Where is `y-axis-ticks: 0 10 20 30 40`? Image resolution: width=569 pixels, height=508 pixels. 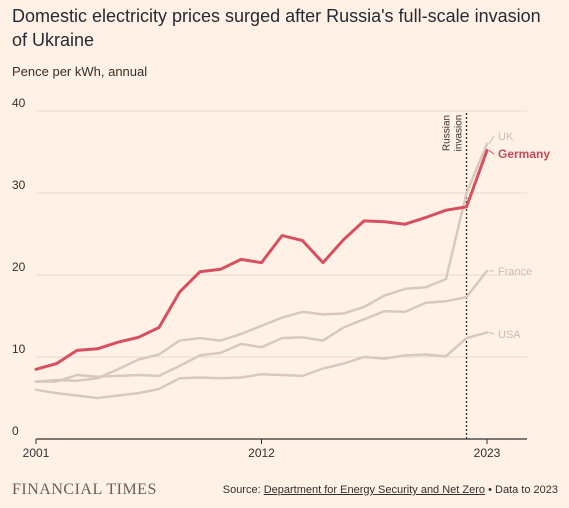
y-axis-ticks: 0 10 20 30 40 is located at coordinates (19, 267).